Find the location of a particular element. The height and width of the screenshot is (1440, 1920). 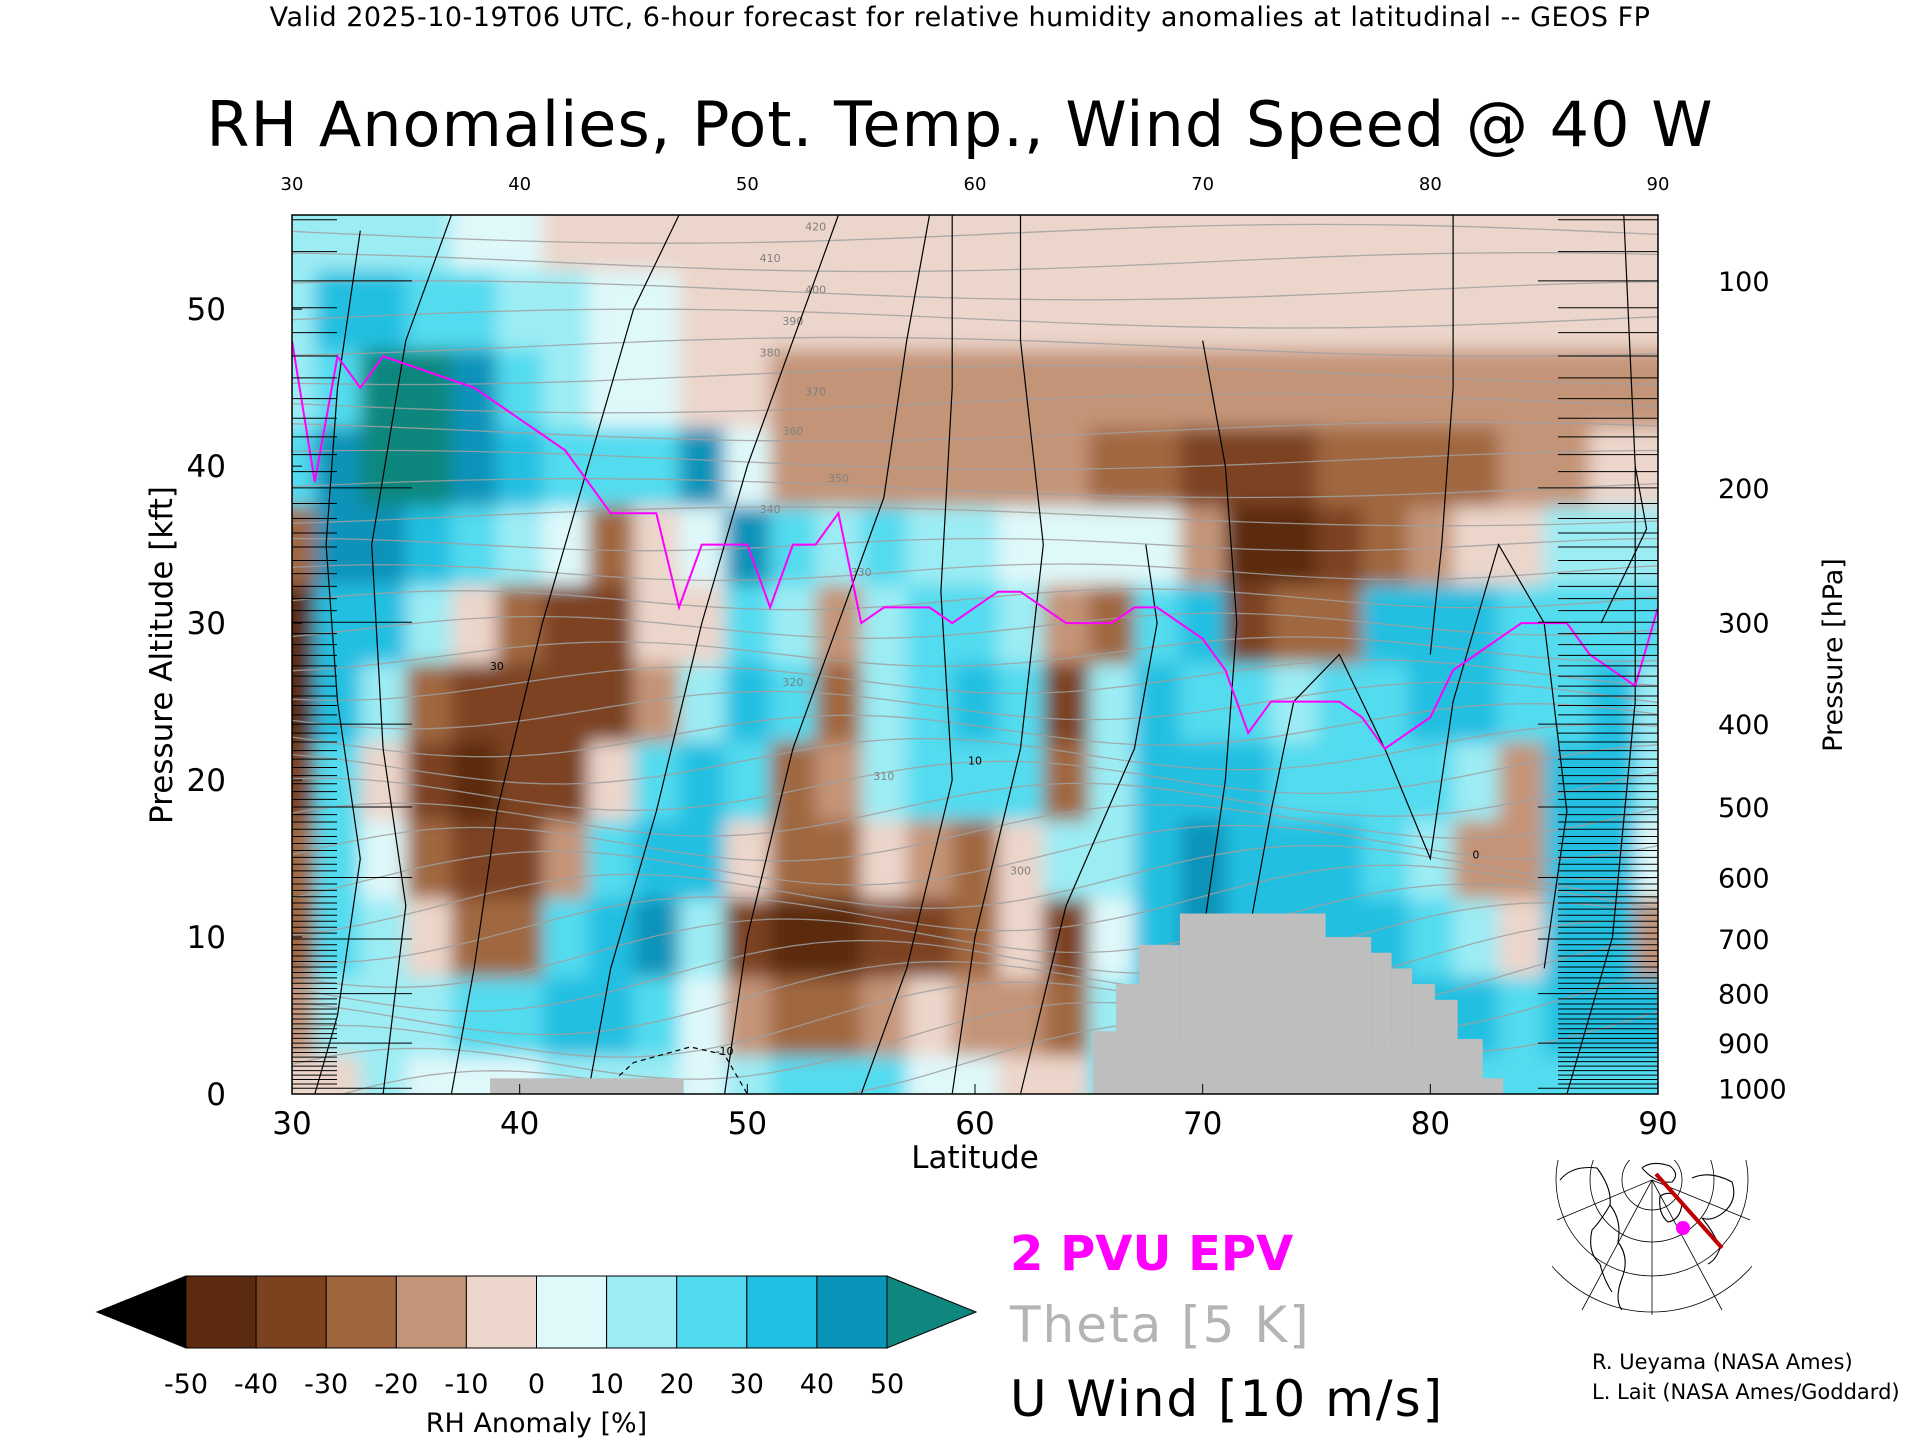

y-tick-label: 10 is located at coordinates (206, 938).